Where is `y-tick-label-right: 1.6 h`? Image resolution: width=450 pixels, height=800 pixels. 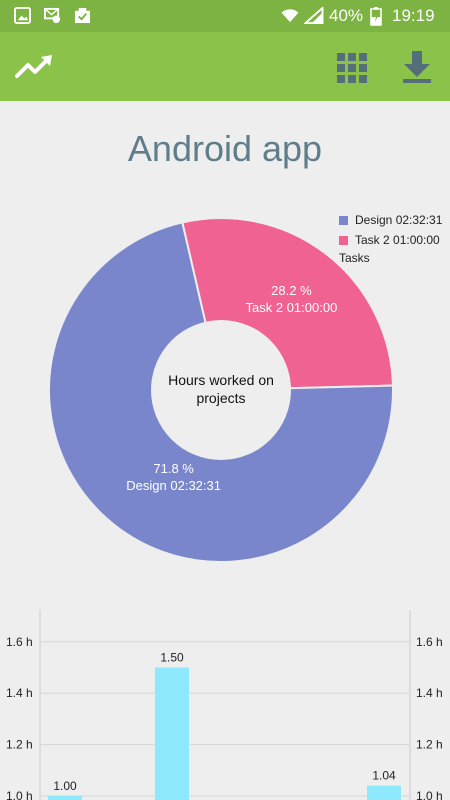 y-tick-label-right: 1.6 h is located at coordinates (429, 642).